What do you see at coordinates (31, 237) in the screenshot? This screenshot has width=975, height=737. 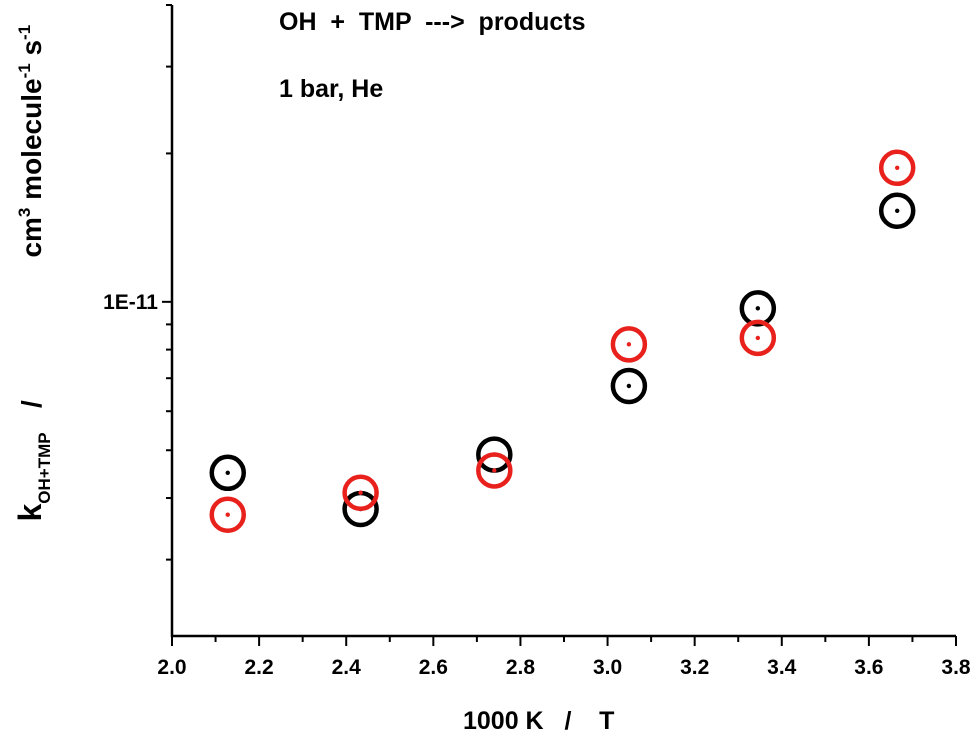 I see `y-label-units-cm: cm` at bounding box center [31, 237].